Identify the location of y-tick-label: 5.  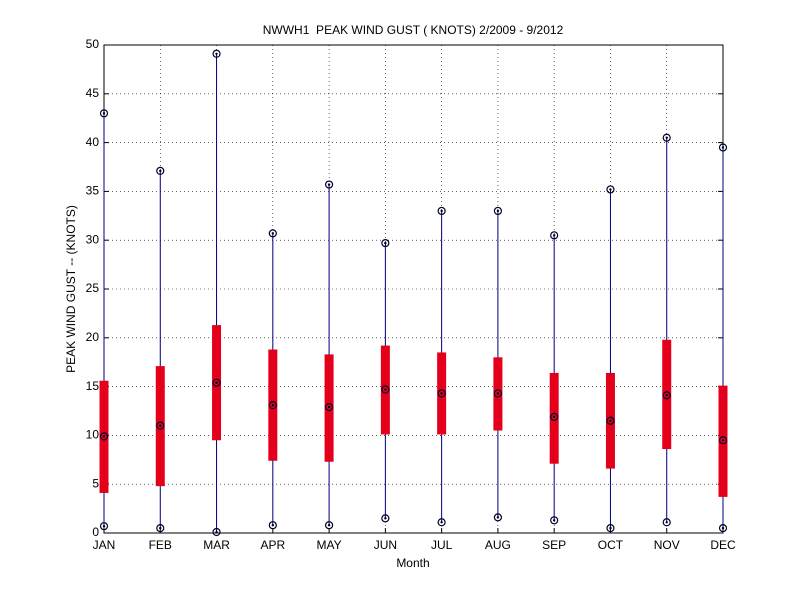
(95, 483).